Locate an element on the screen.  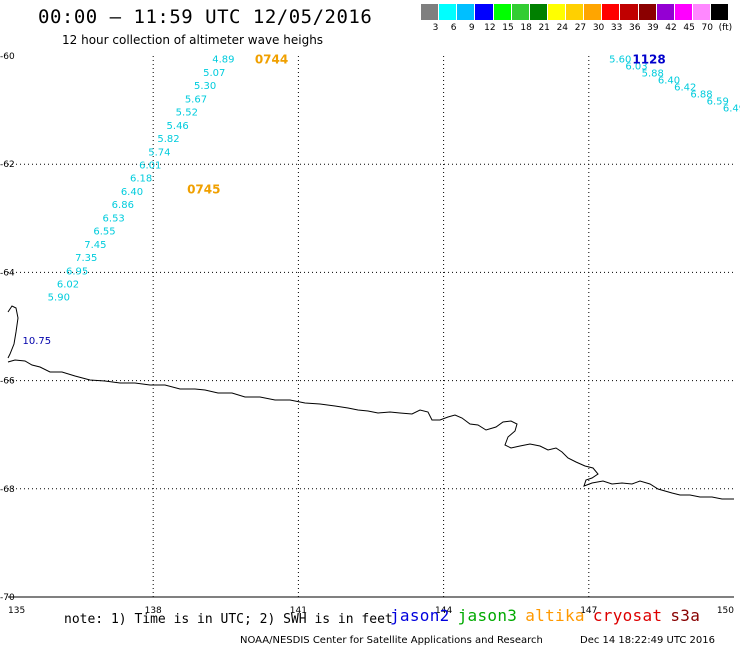
pass-time-label: 0745 is located at coordinates (203, 190).